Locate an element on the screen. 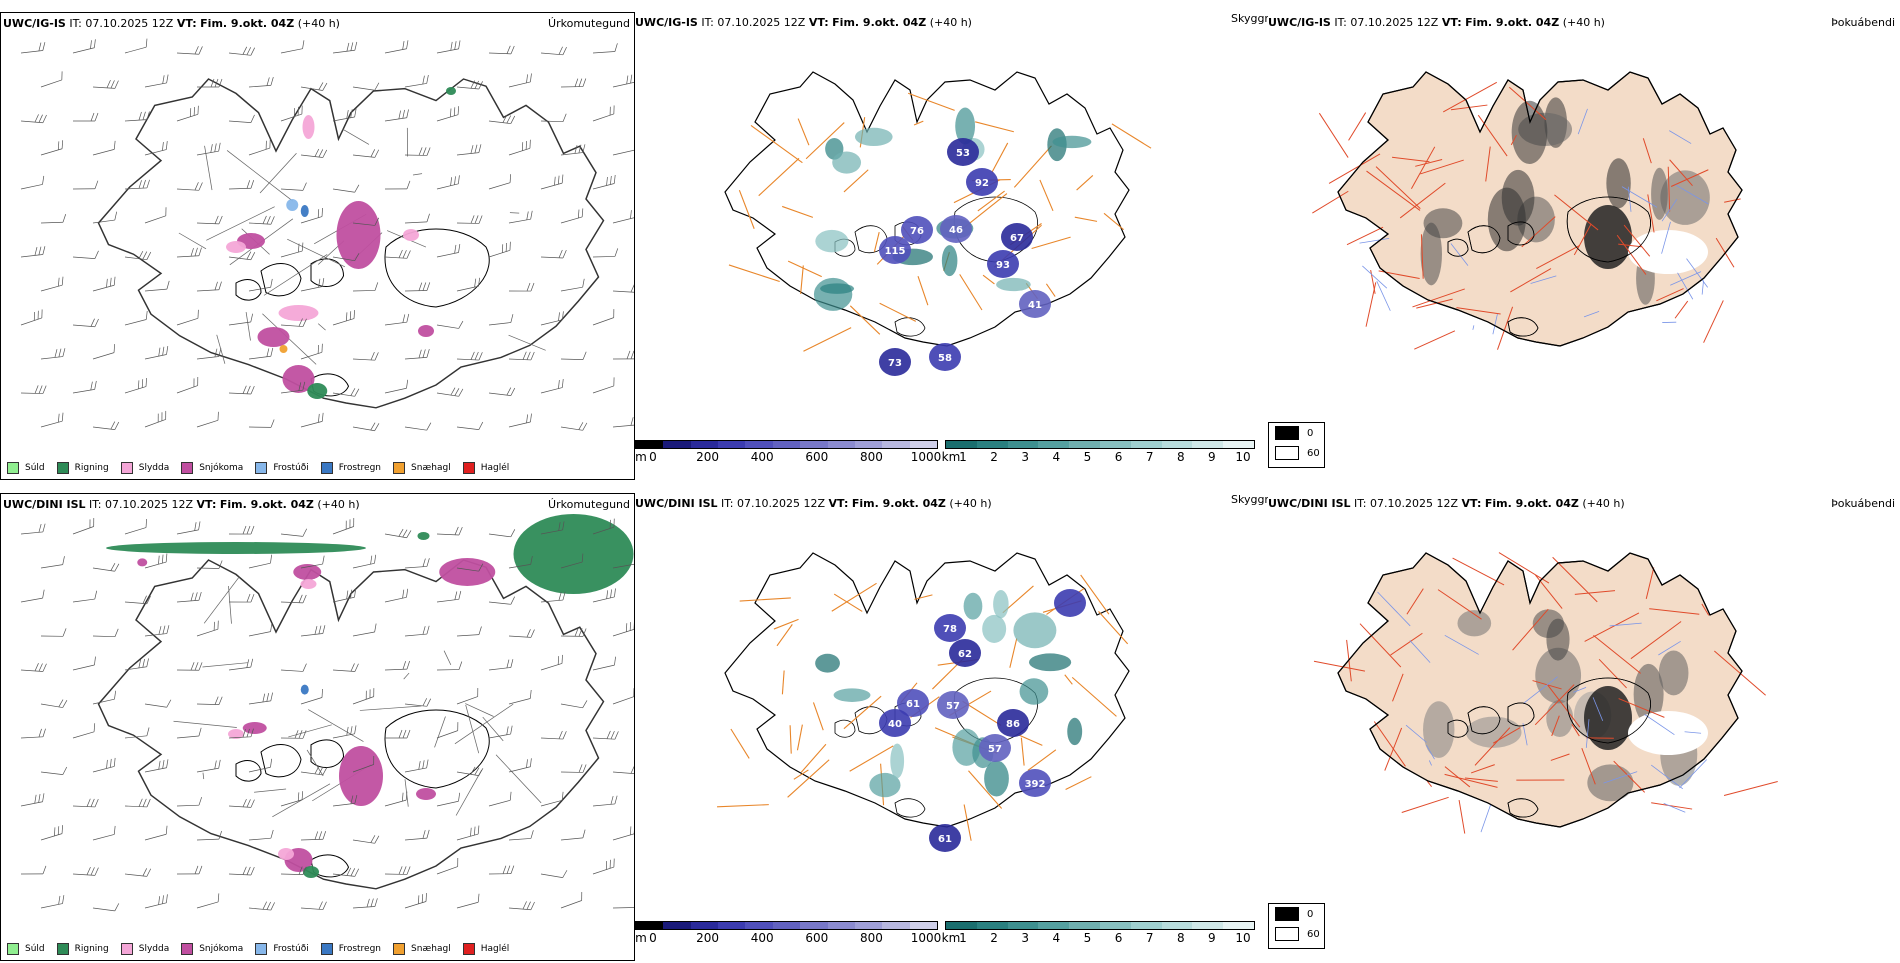 The height and width of the screenshot is (963, 1900). snow-colorbar-tick: 200 is located at coordinates (707, 457).